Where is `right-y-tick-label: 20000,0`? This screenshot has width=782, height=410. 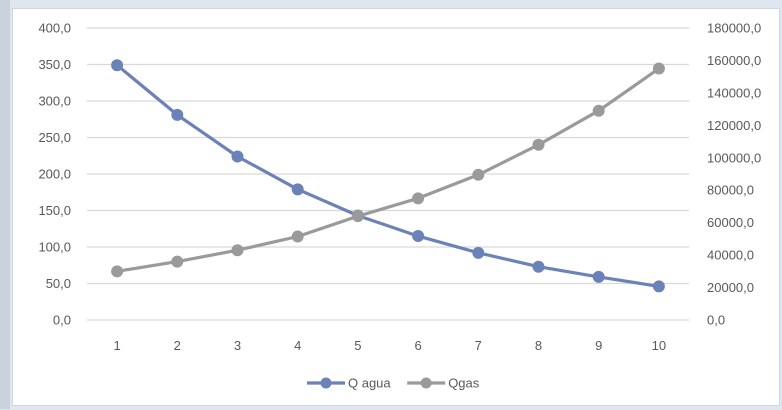
right-y-tick-label: 20000,0 is located at coordinates (730, 287).